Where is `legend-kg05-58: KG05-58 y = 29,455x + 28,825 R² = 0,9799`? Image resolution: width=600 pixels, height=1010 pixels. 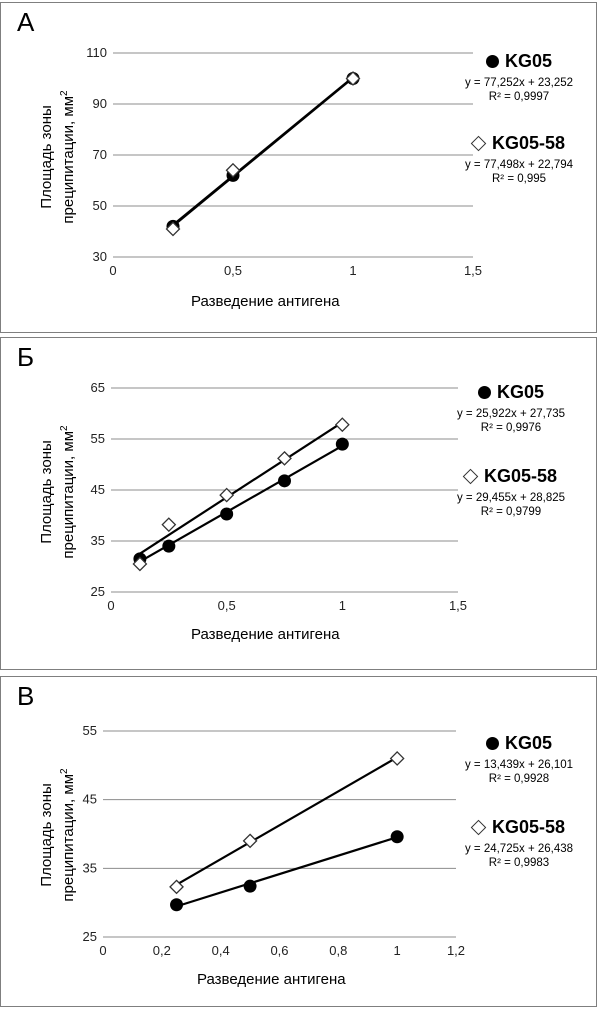 legend-kg05-58: KG05-58 y = 29,455x + 28,825 R² = 0,9799 is located at coordinates (511, 492).